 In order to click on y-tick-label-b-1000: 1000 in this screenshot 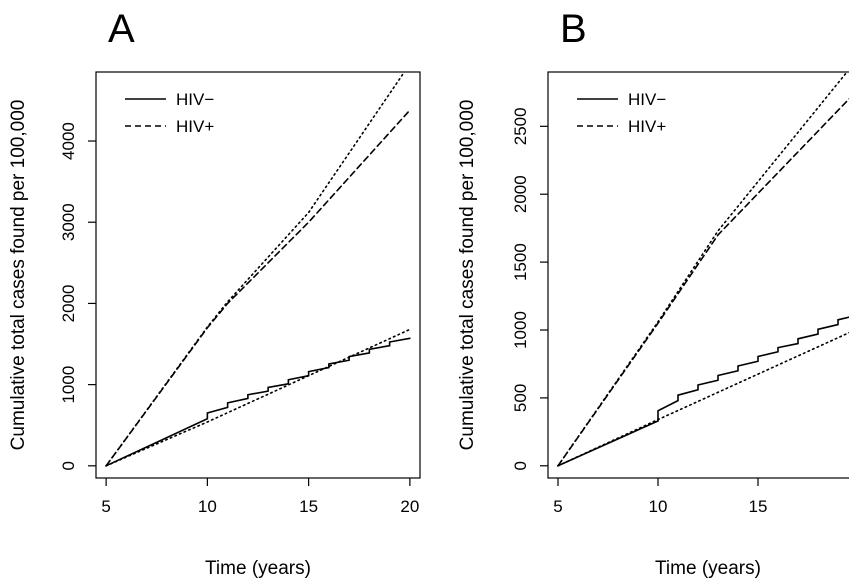, I will do `click(520, 330)`.